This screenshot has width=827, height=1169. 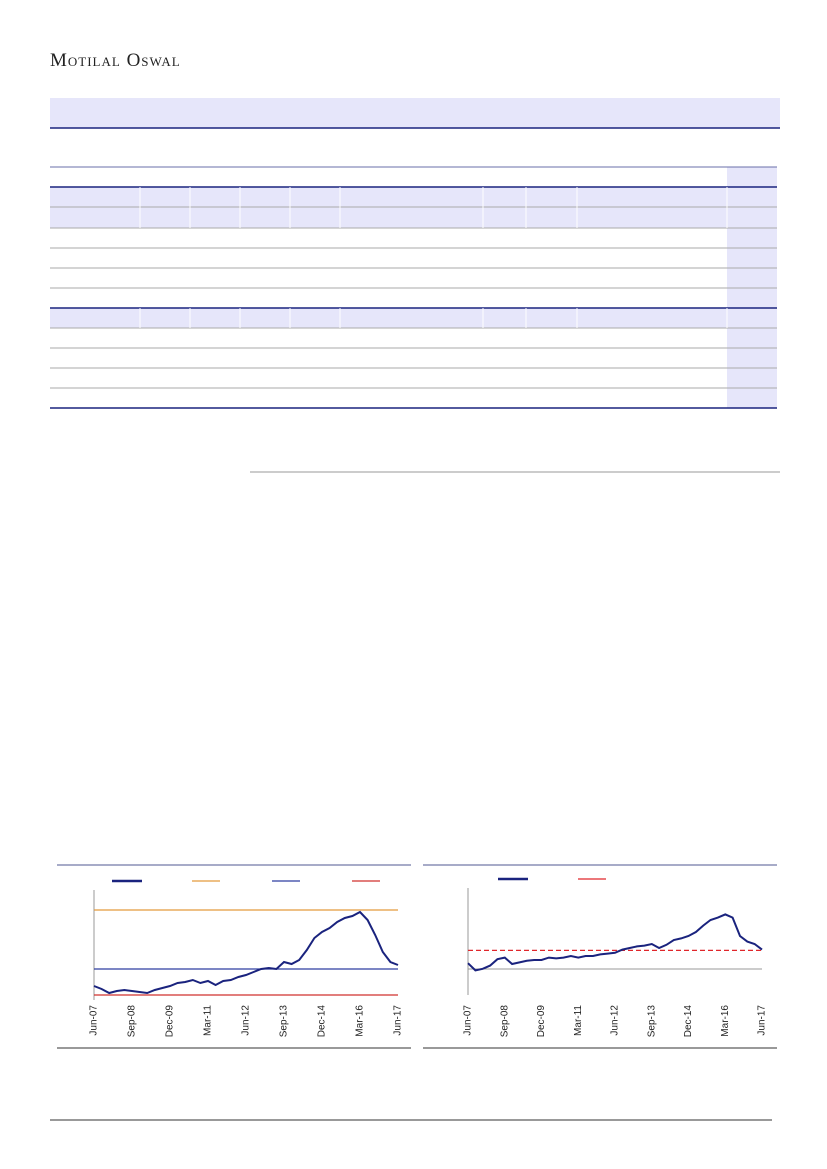 What do you see at coordinates (415, 113) in the screenshot?
I see `title-band` at bounding box center [415, 113].